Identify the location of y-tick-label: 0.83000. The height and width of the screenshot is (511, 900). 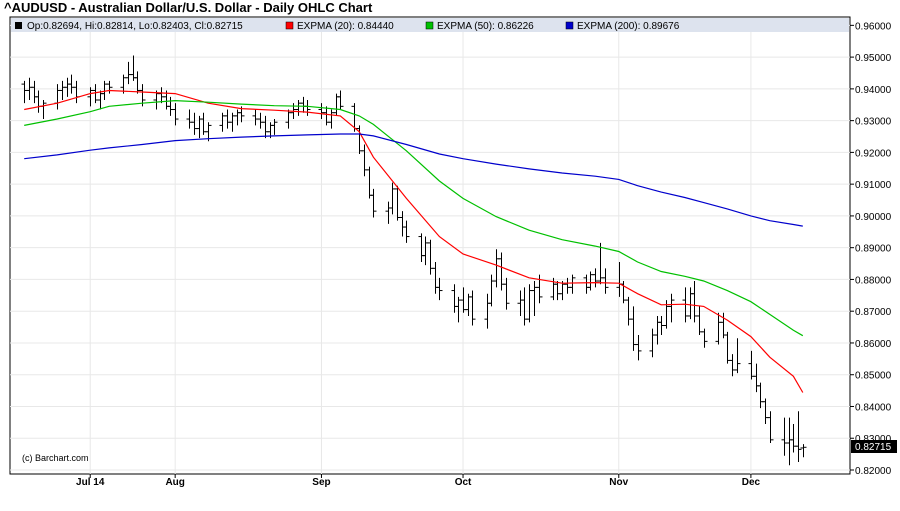
(873, 439).